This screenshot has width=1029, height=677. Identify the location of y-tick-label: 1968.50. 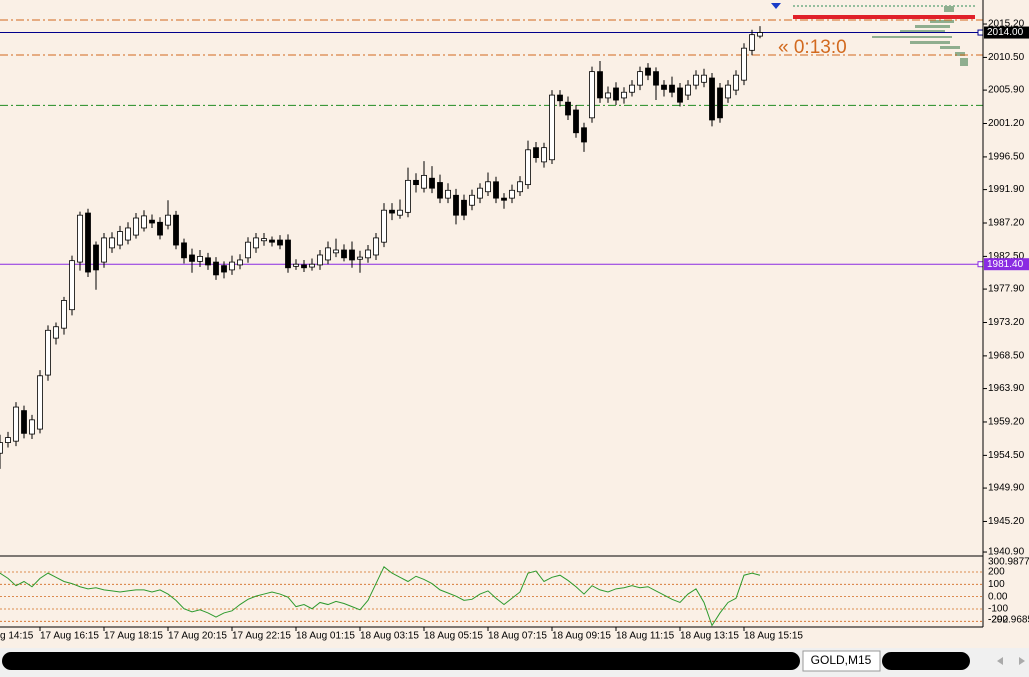
(1006, 356).